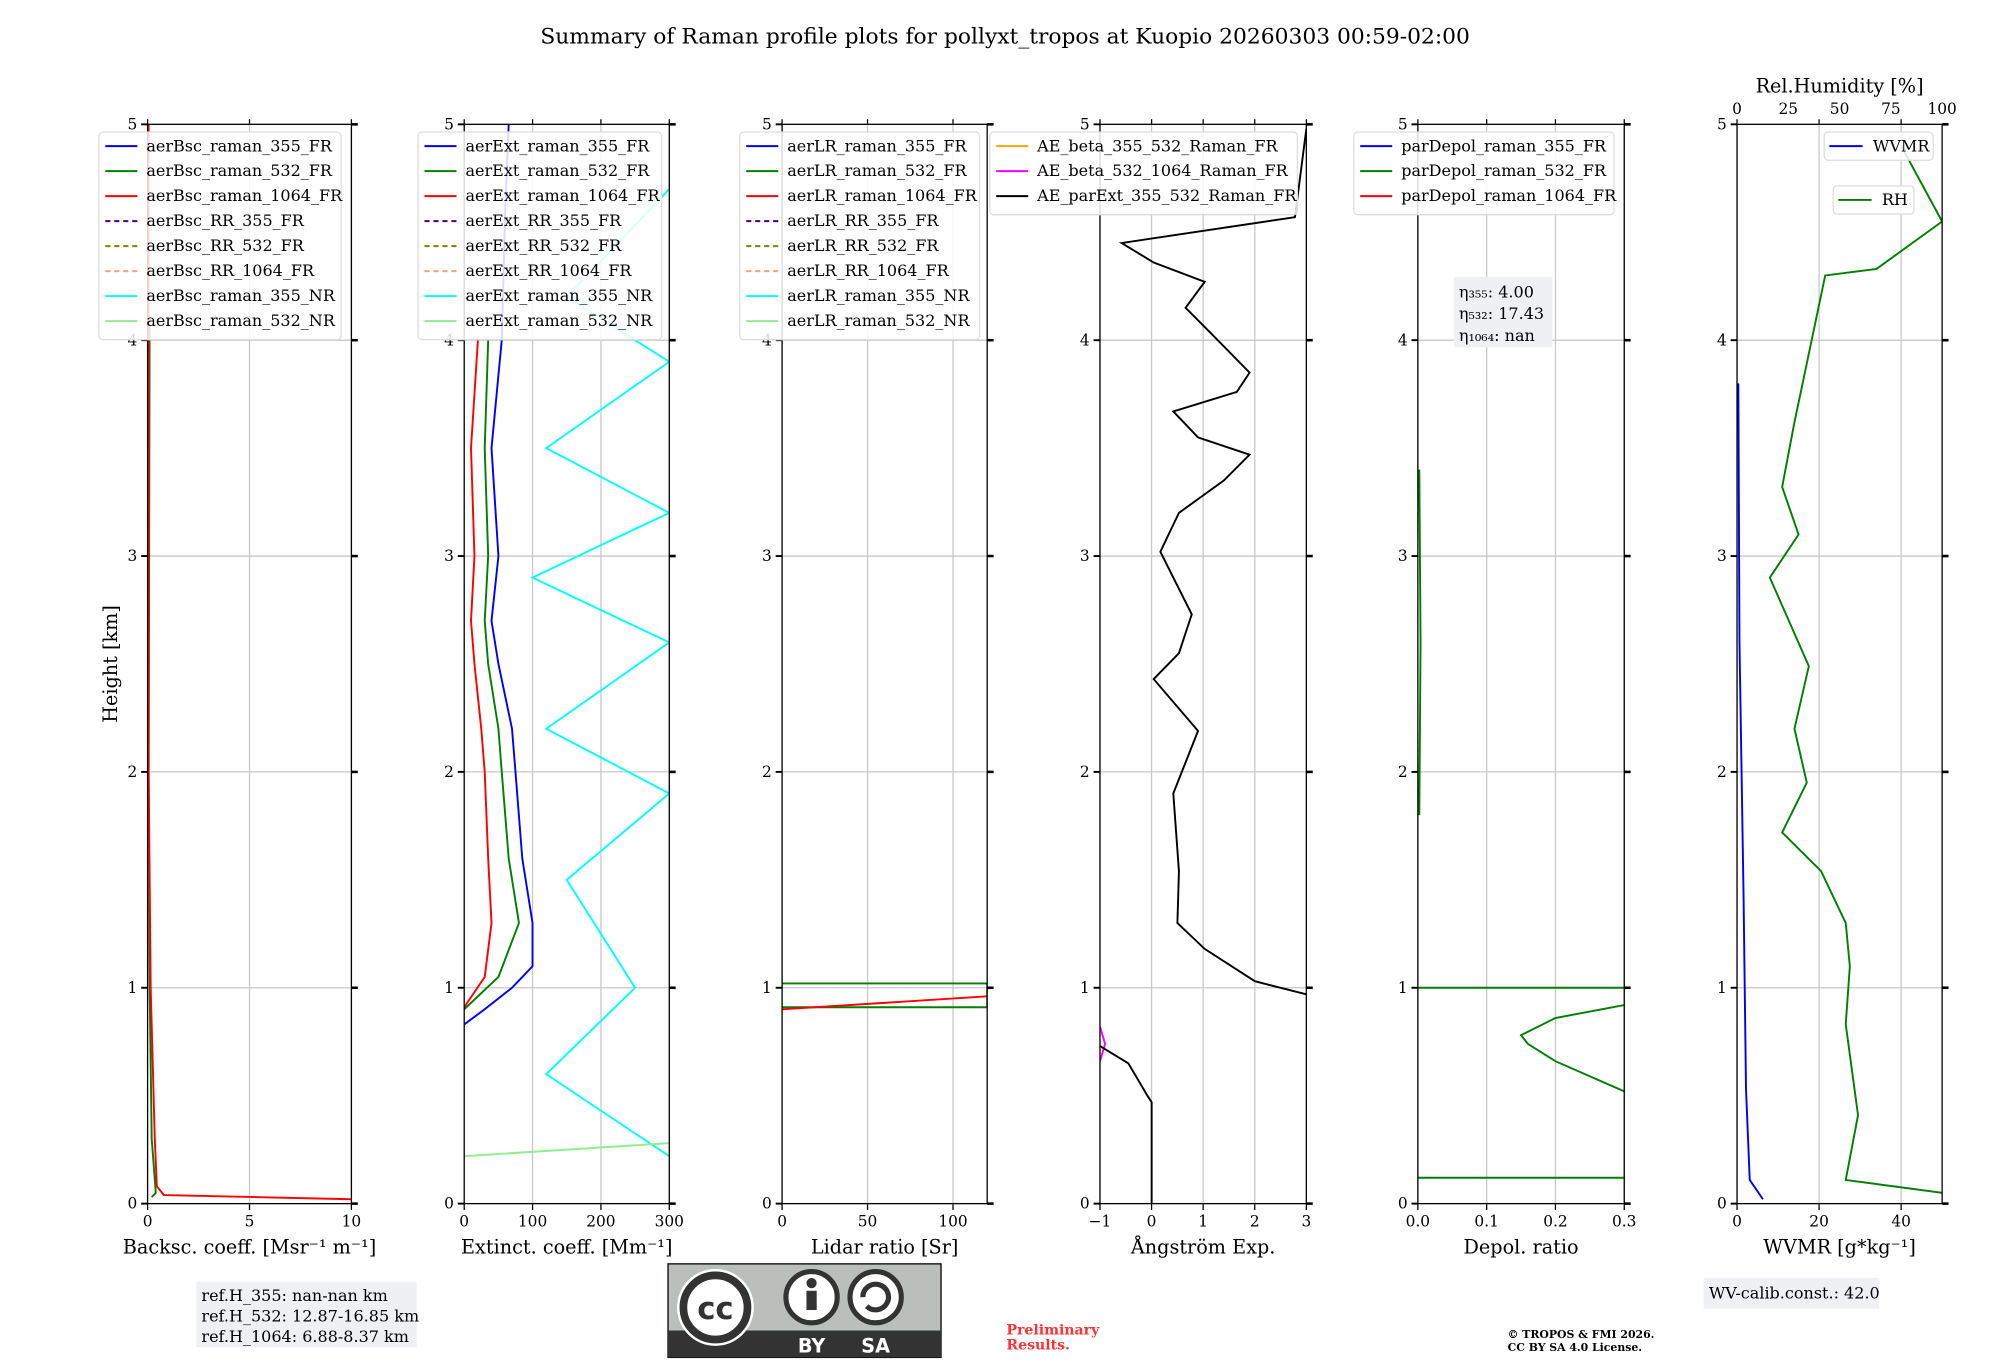 Image resolution: width=2000 pixels, height=1360 pixels. What do you see at coordinates (863, 220) in the screenshot?
I see `legend-label: aerLR_RR_355_FR` at bounding box center [863, 220].